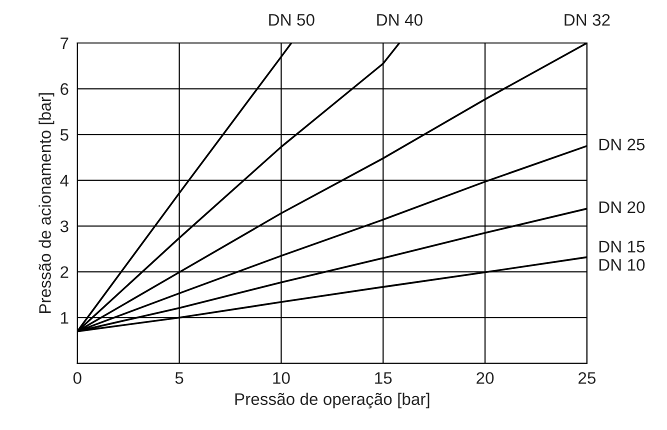 The height and width of the screenshot is (430, 667). Describe the element at coordinates (291, 20) in the screenshot. I see `series-label: DN 50` at that location.